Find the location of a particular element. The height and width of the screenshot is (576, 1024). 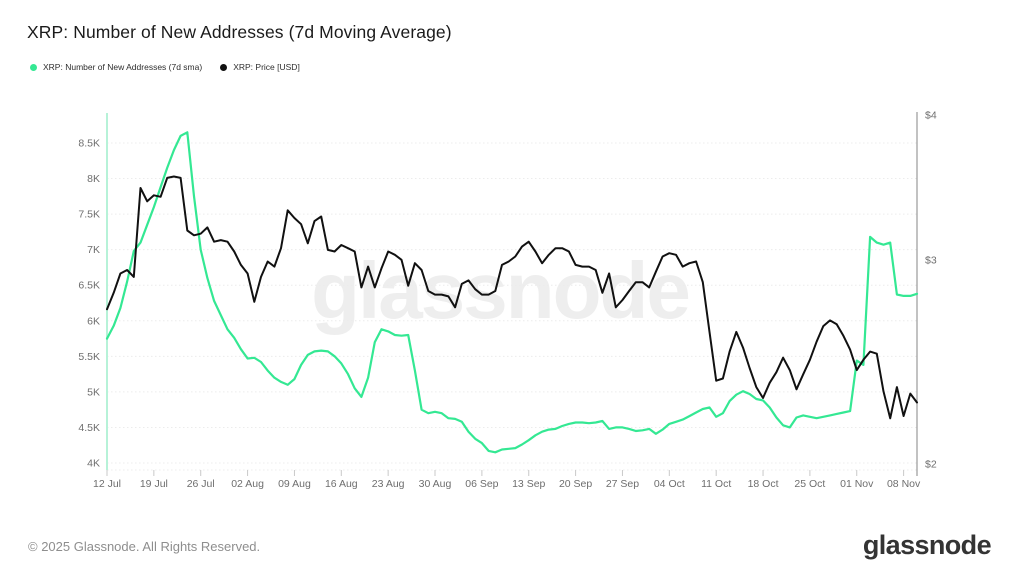

legend-item-new-addresses: XRP: Number of New Addresses (7d sma) is located at coordinates (116, 67).